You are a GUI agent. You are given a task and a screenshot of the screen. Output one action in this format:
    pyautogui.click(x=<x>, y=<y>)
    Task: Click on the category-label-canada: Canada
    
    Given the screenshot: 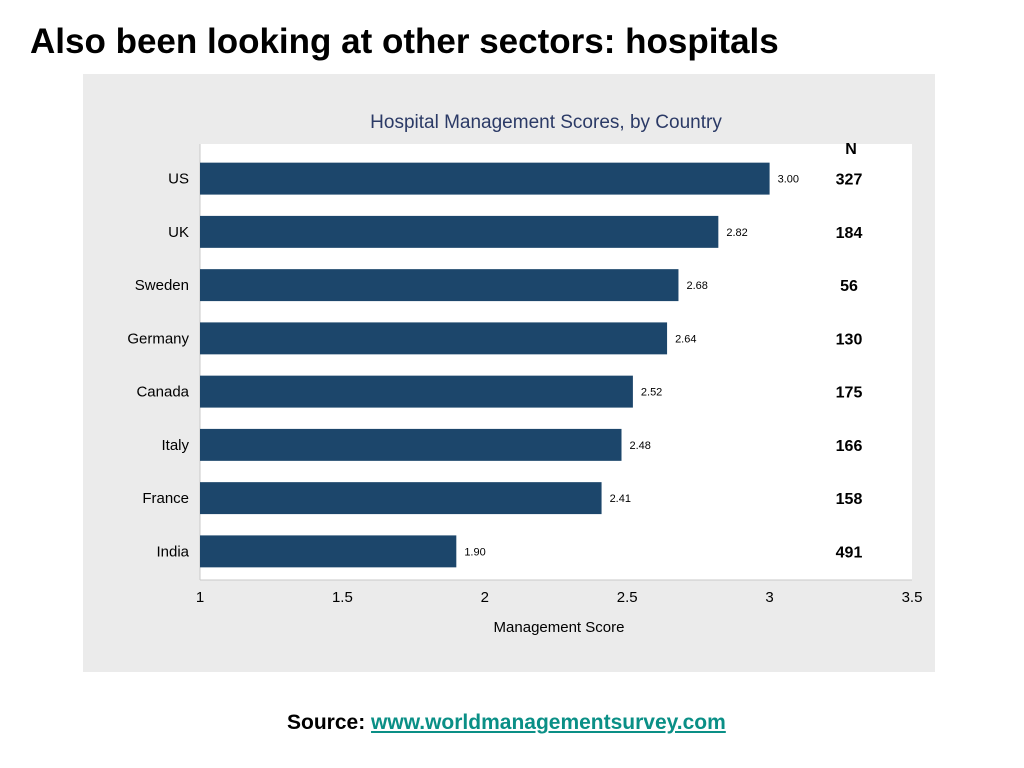 What is the action you would take?
    pyautogui.click(x=162, y=392)
    